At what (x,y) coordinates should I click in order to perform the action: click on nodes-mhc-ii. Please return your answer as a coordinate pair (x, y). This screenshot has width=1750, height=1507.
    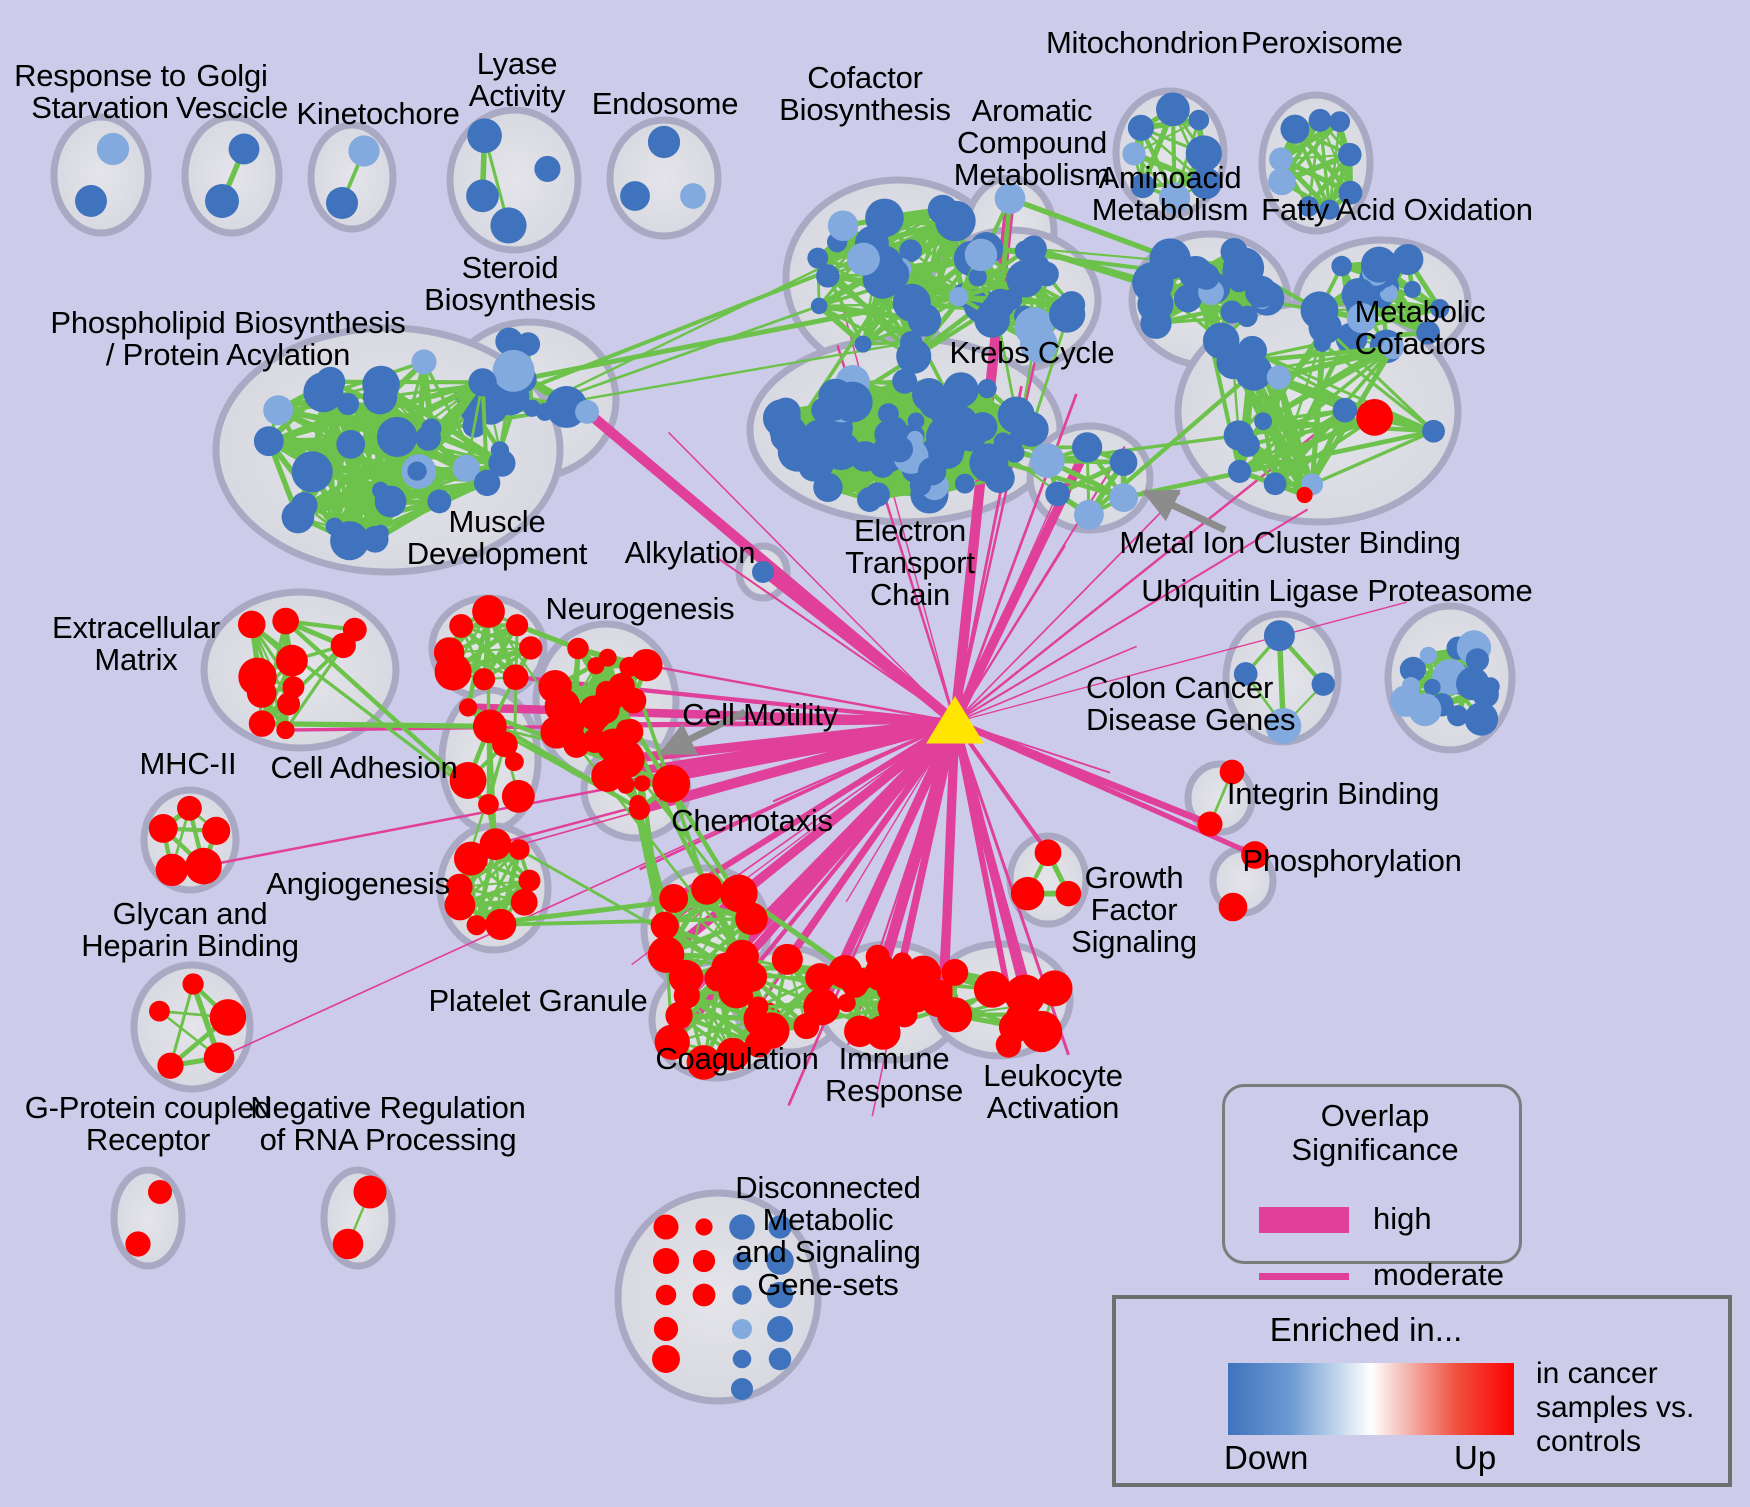
    Looking at the image, I should click on (189, 841).